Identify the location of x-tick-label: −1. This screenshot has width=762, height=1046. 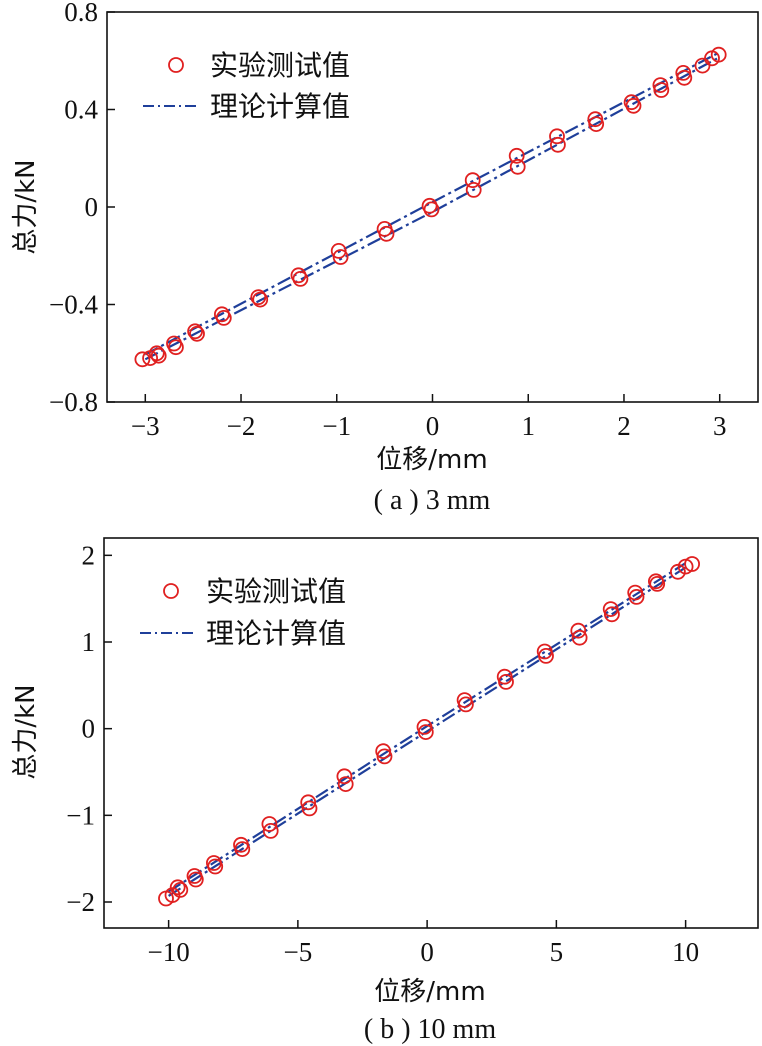
(336, 426).